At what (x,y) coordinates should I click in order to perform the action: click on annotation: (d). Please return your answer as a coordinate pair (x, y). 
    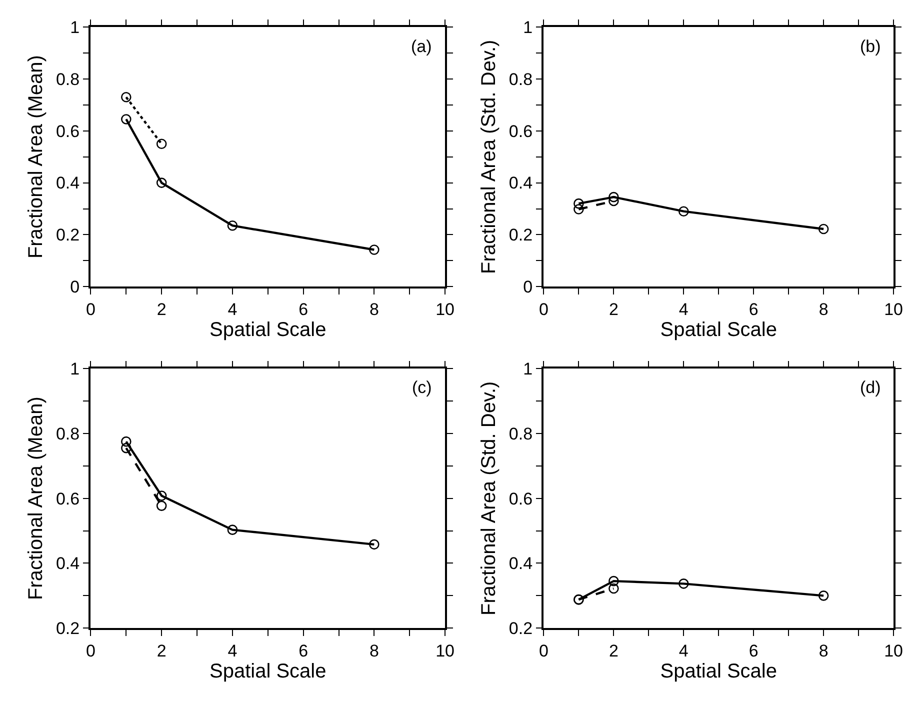
    Looking at the image, I should click on (870, 387).